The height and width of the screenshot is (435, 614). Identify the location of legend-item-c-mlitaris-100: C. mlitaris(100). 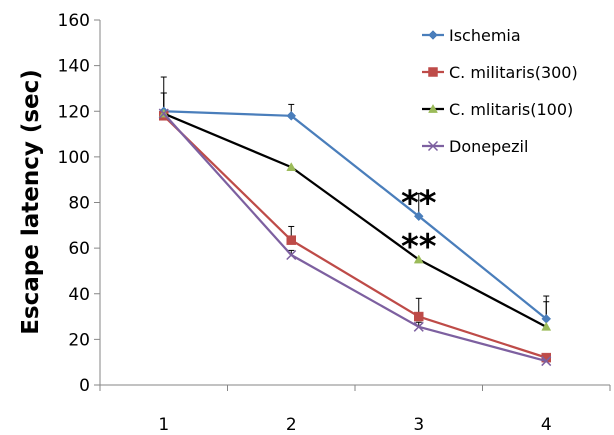
(497, 109).